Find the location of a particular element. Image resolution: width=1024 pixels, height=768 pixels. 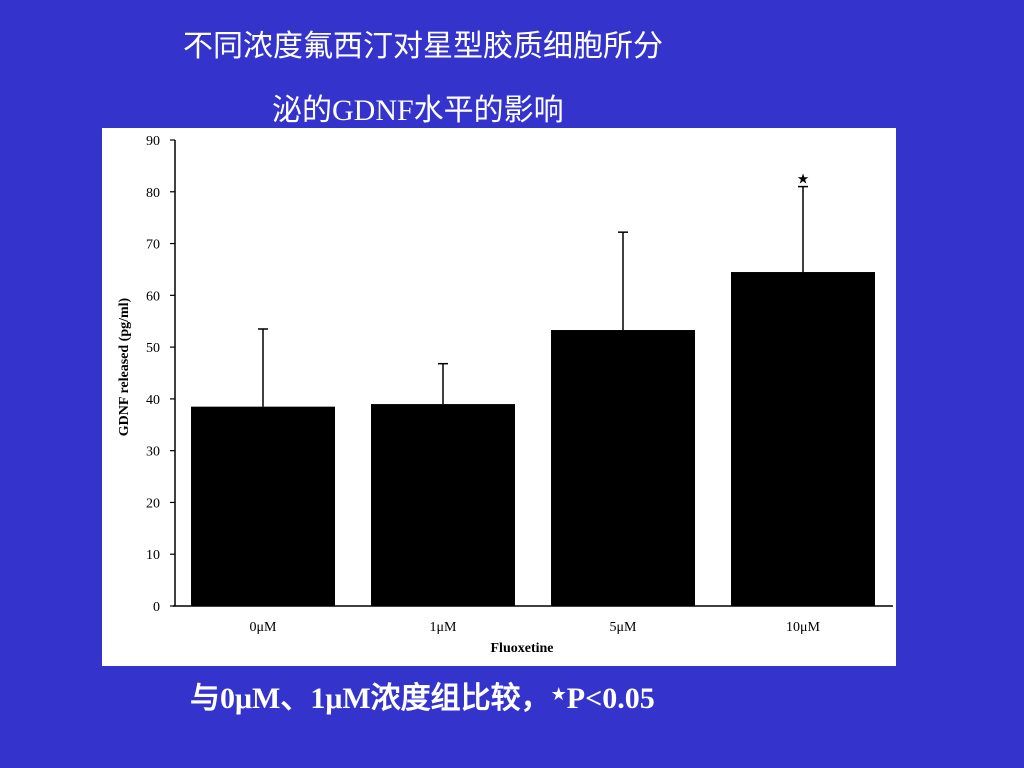

footnote: 与0μM、1μM浓度组比较，★P<0.05 is located at coordinates (422, 698).